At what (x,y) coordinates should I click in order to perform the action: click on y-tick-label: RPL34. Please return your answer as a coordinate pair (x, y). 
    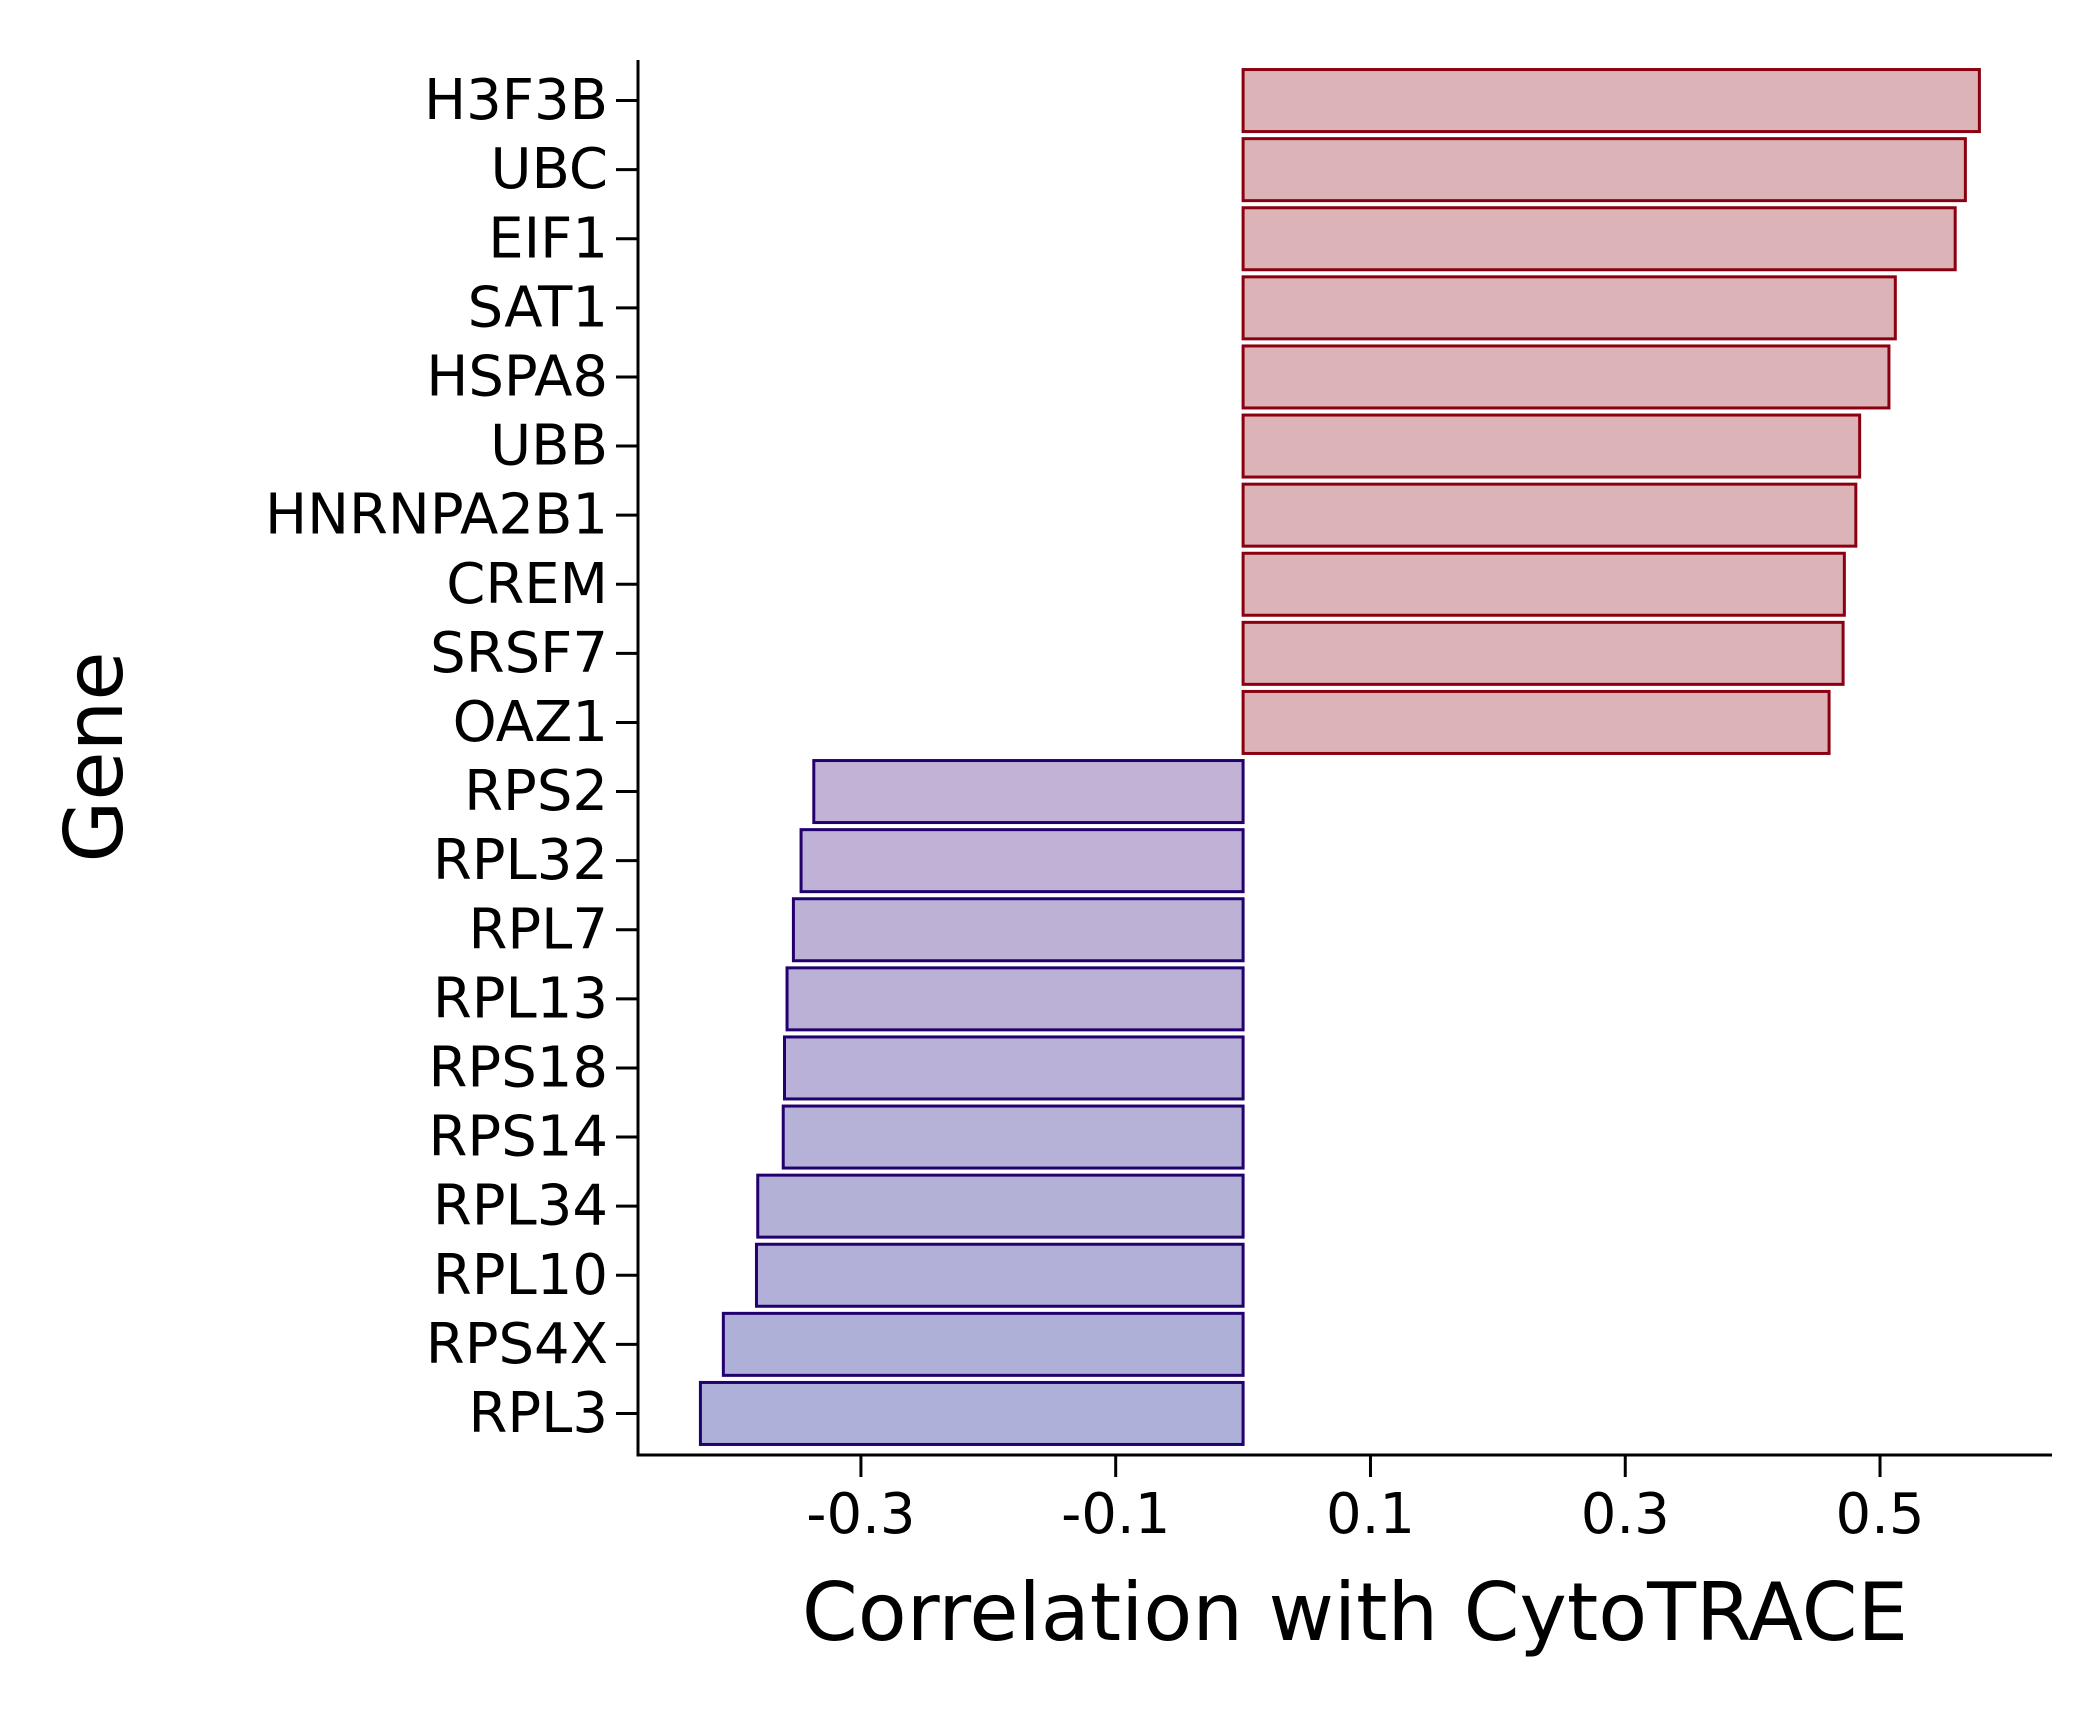
    Looking at the image, I should click on (520, 1206).